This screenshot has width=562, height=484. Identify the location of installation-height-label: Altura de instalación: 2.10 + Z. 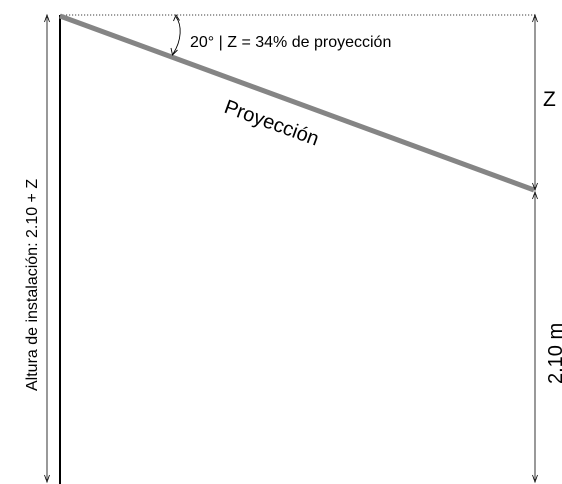
(32, 285).